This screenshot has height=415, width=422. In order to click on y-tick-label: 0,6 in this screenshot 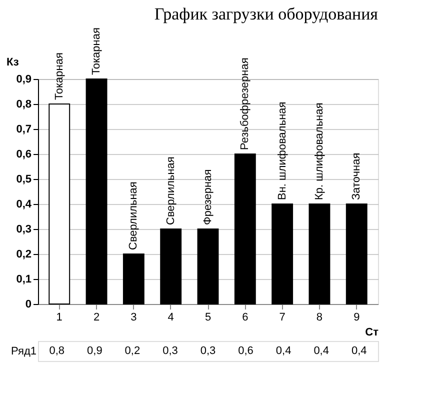, I will do `click(24, 154)`.